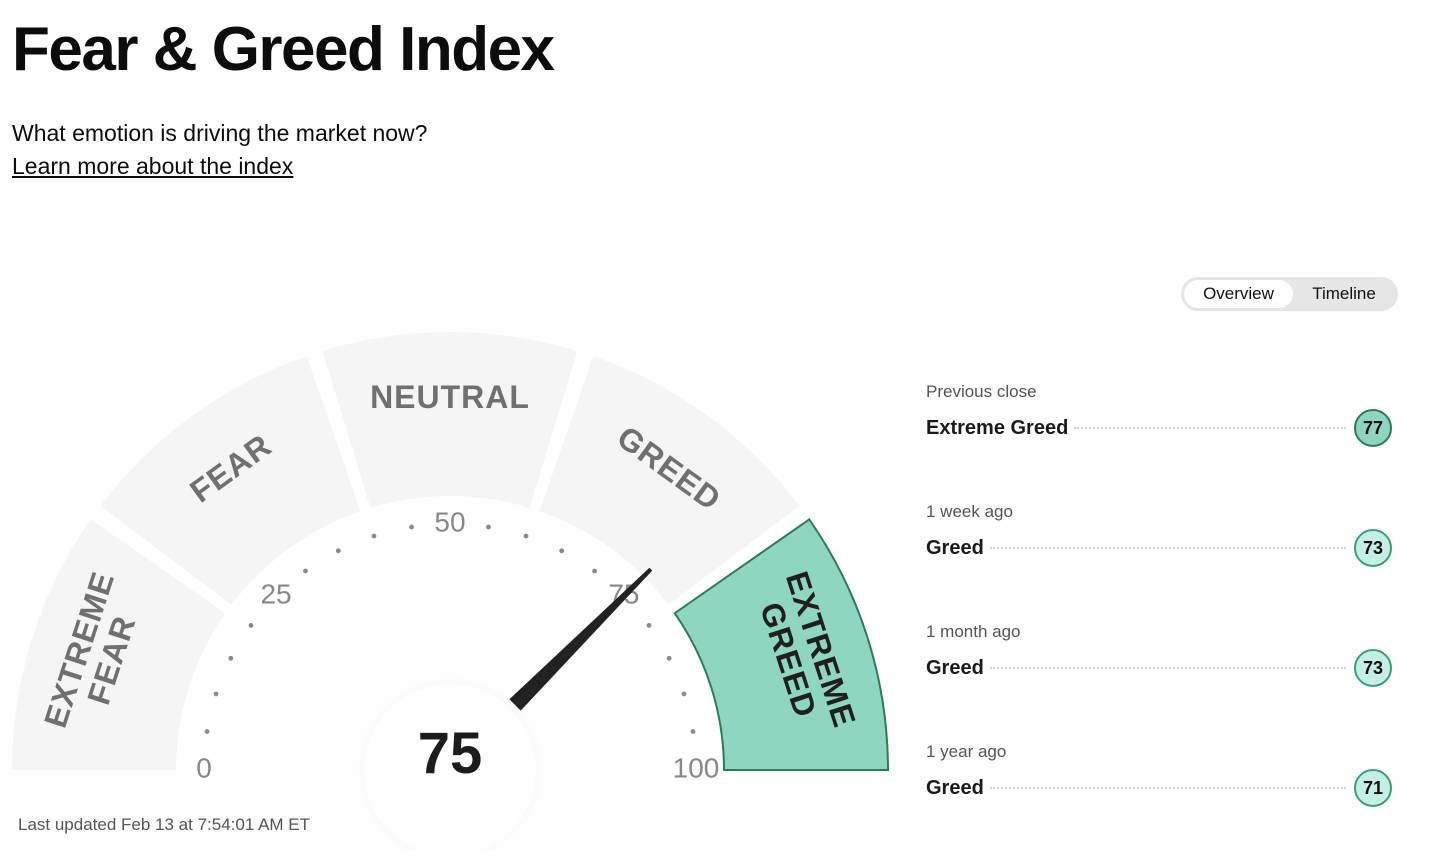  What do you see at coordinates (119, 644) in the screenshot?
I see `segment-extreme-fear` at bounding box center [119, 644].